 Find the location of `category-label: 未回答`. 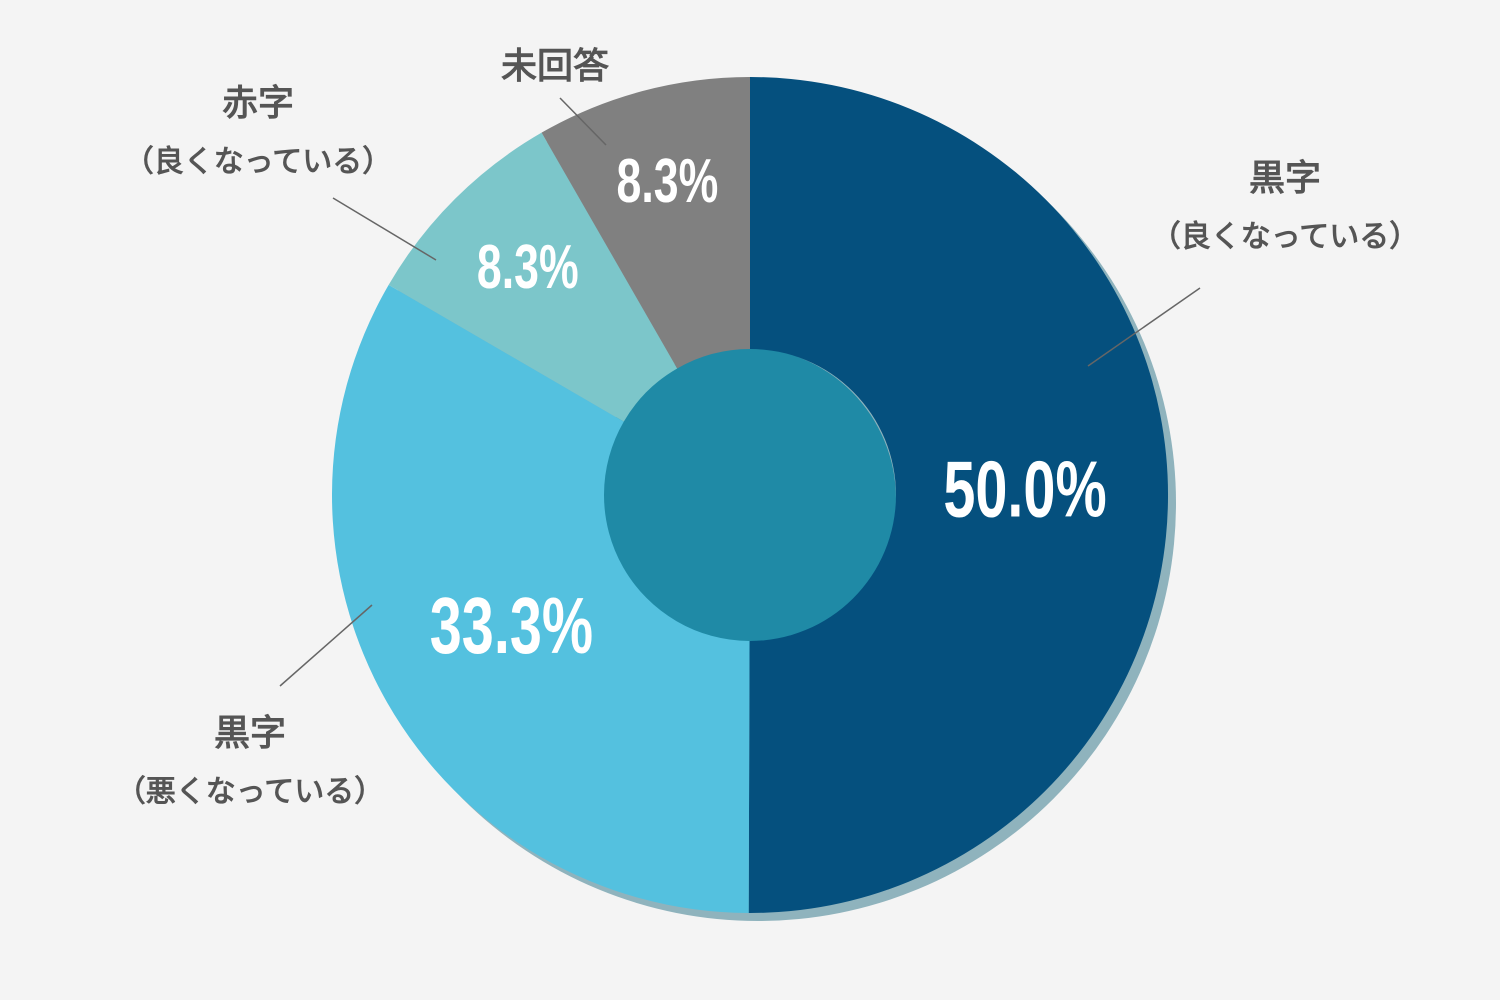

category-label: 未回答 is located at coordinates (555, 66).